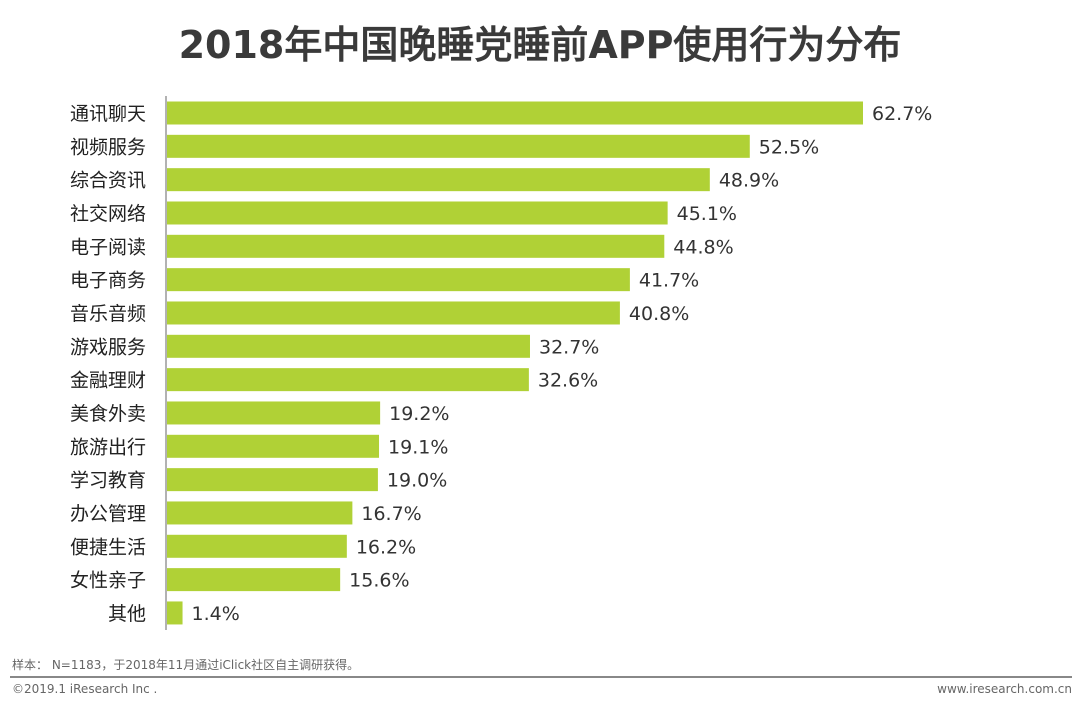 This screenshot has width=1080, height=704. What do you see at coordinates (108, 547) in the screenshot?
I see `category-label: 便捷生活` at bounding box center [108, 547].